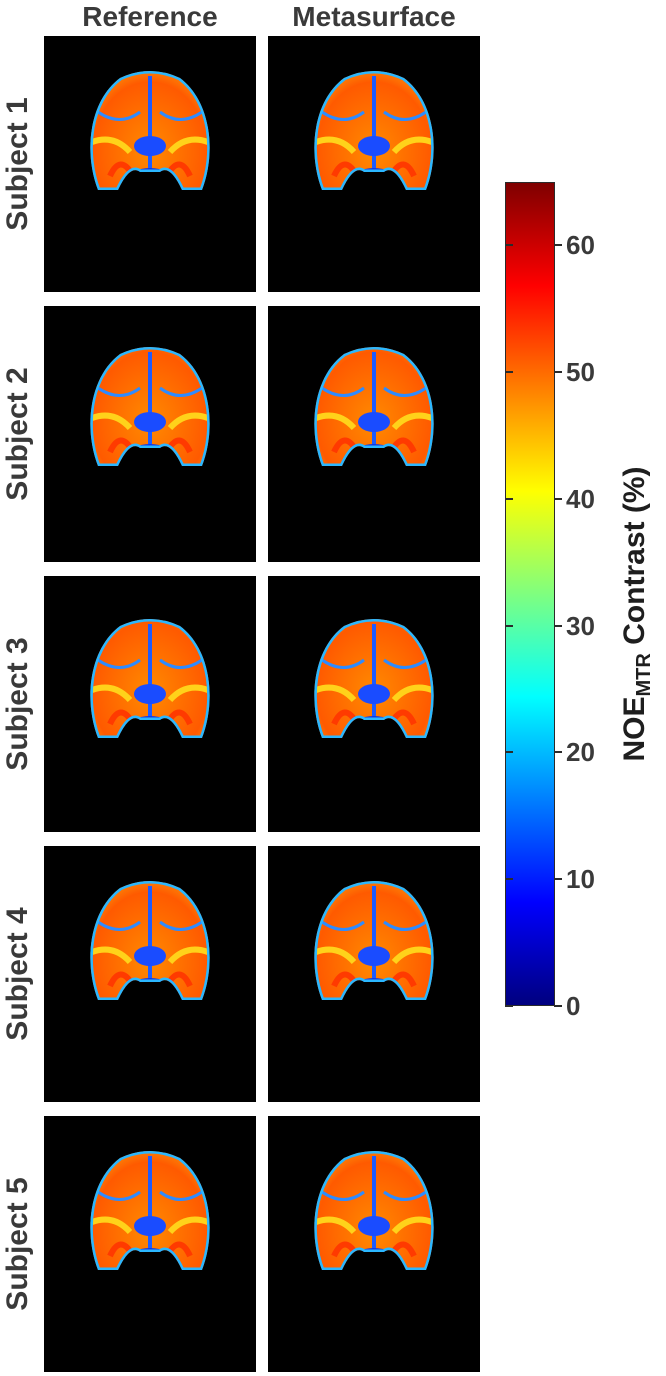  What do you see at coordinates (580, 245) in the screenshot?
I see `colorbar-tick-label: 60` at bounding box center [580, 245].